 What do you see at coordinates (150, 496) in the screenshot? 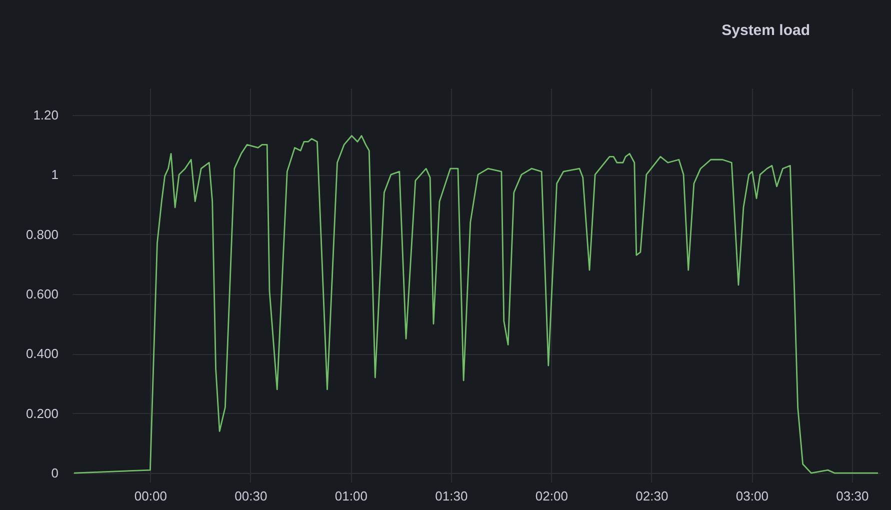
I see `x-tick-label: 00:00` at bounding box center [150, 496].